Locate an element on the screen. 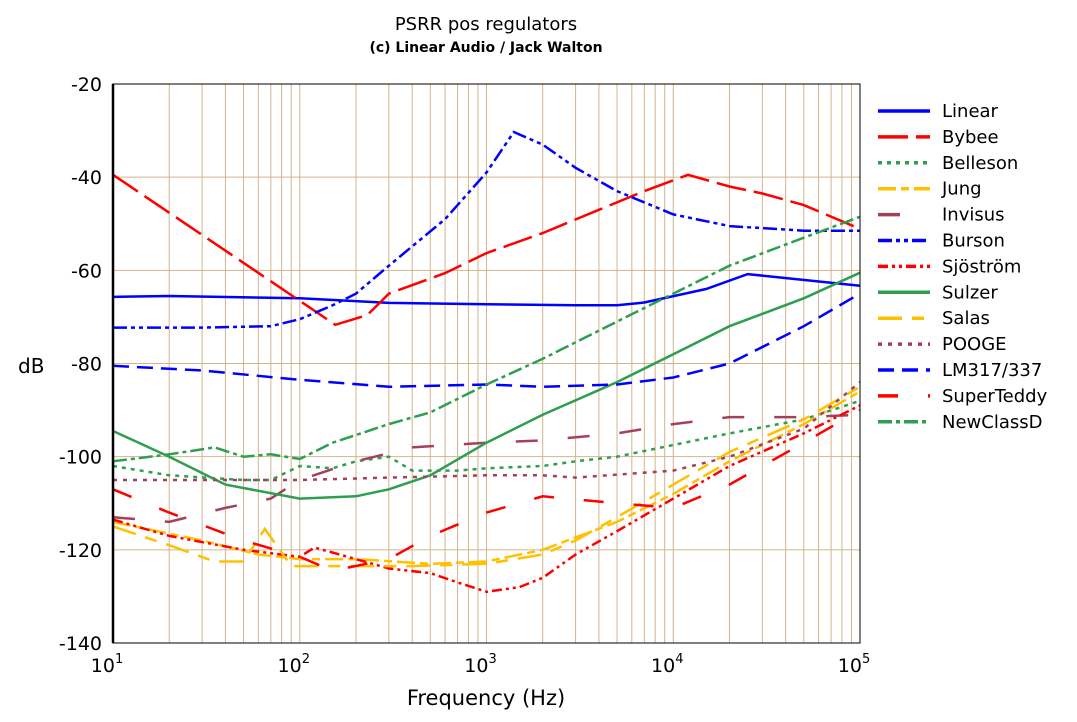 The image size is (1077, 722). x-tick-label: 10³ is located at coordinates (480, 664).